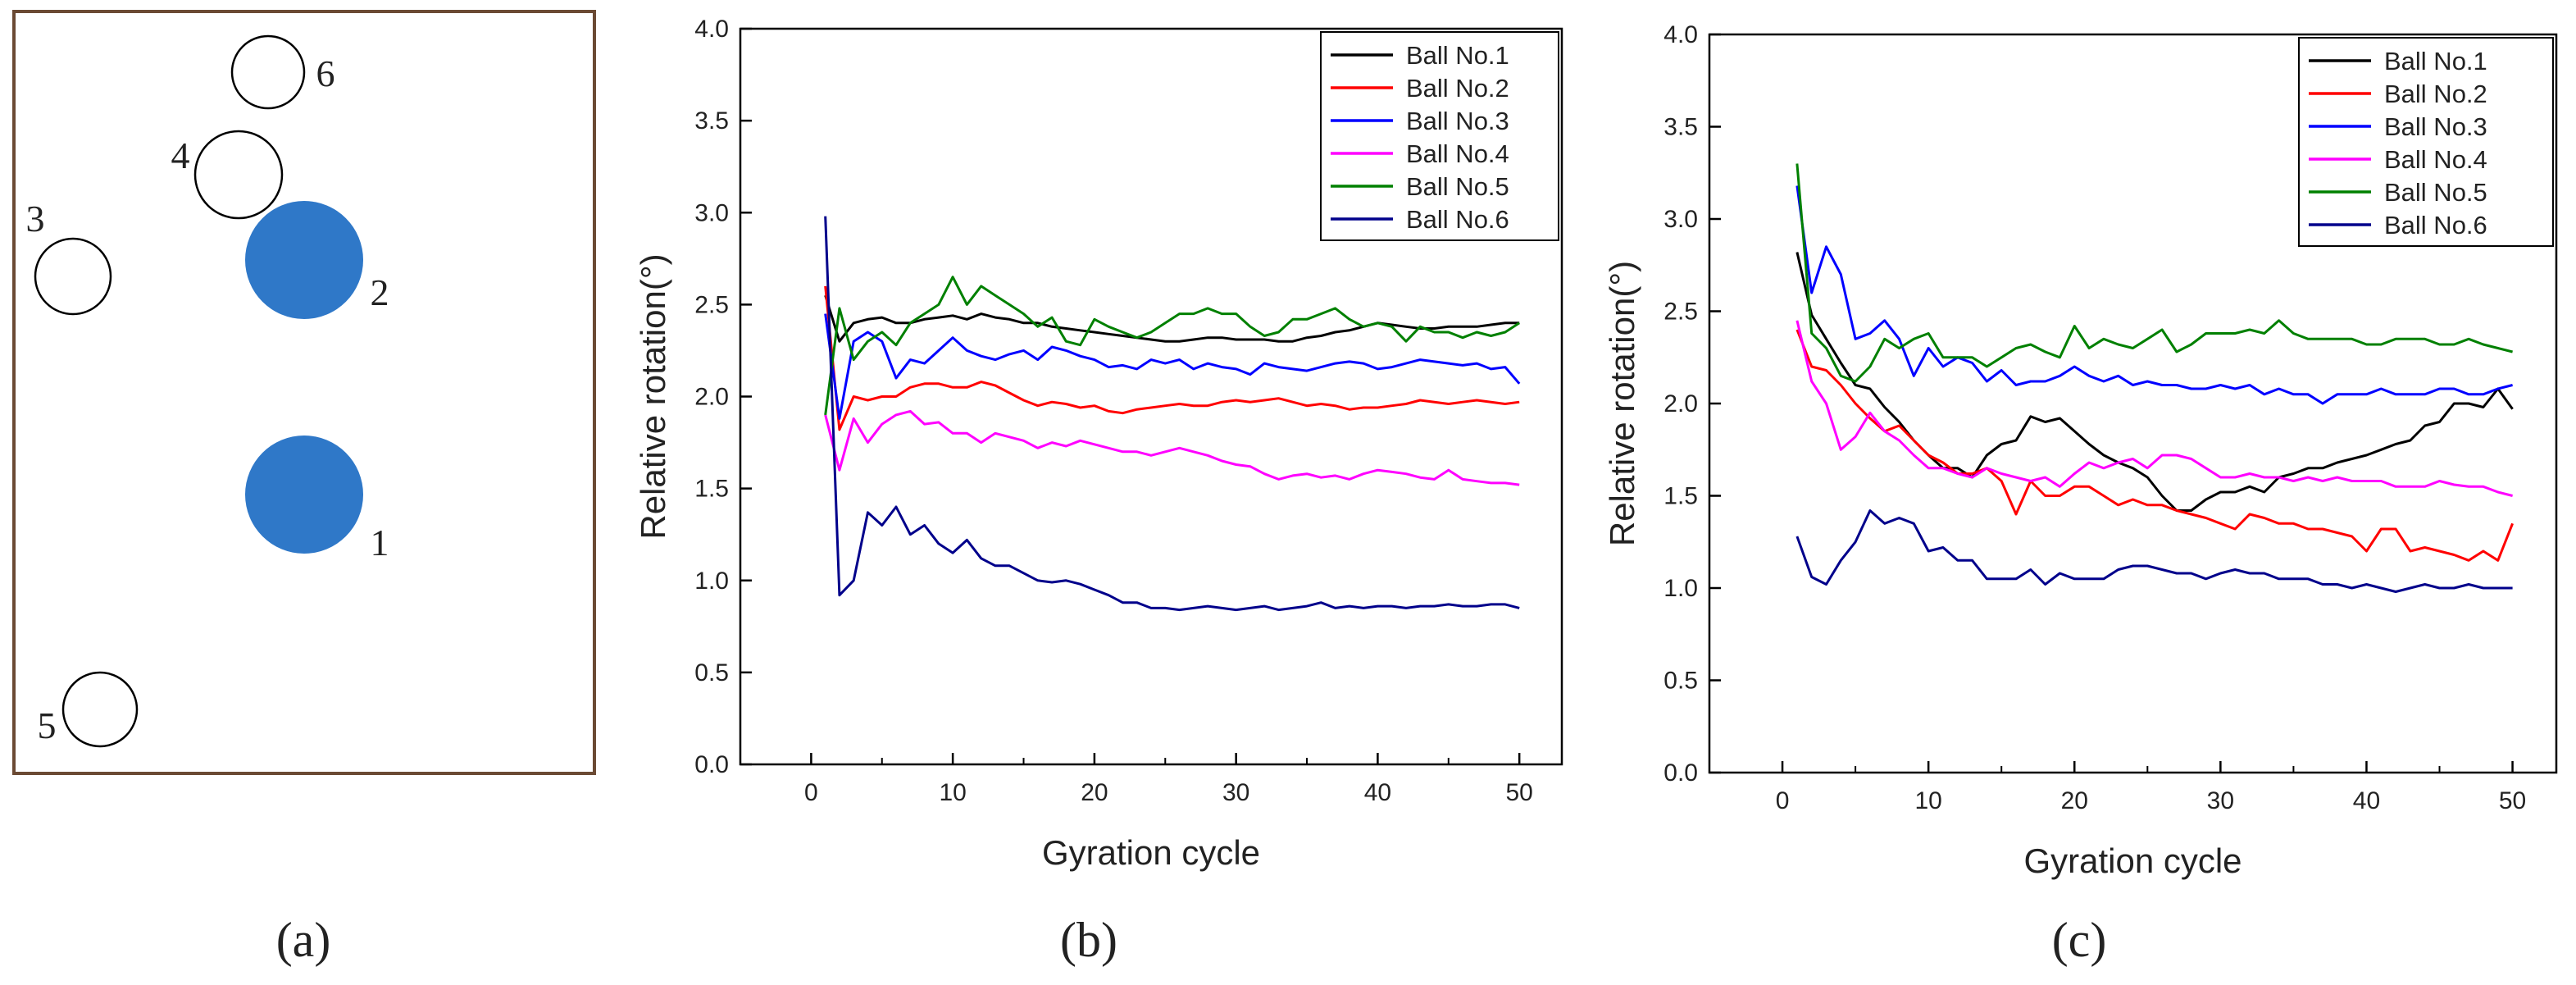 This screenshot has width=2576, height=985. What do you see at coordinates (181, 155) in the screenshot?
I see `ball-label-4: 4` at bounding box center [181, 155].